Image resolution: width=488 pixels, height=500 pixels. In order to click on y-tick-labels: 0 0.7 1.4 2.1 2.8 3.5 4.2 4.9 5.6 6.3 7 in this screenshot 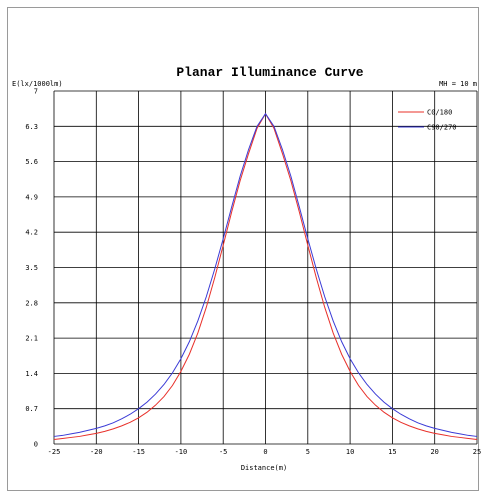, I will do `click(31, 268)`.